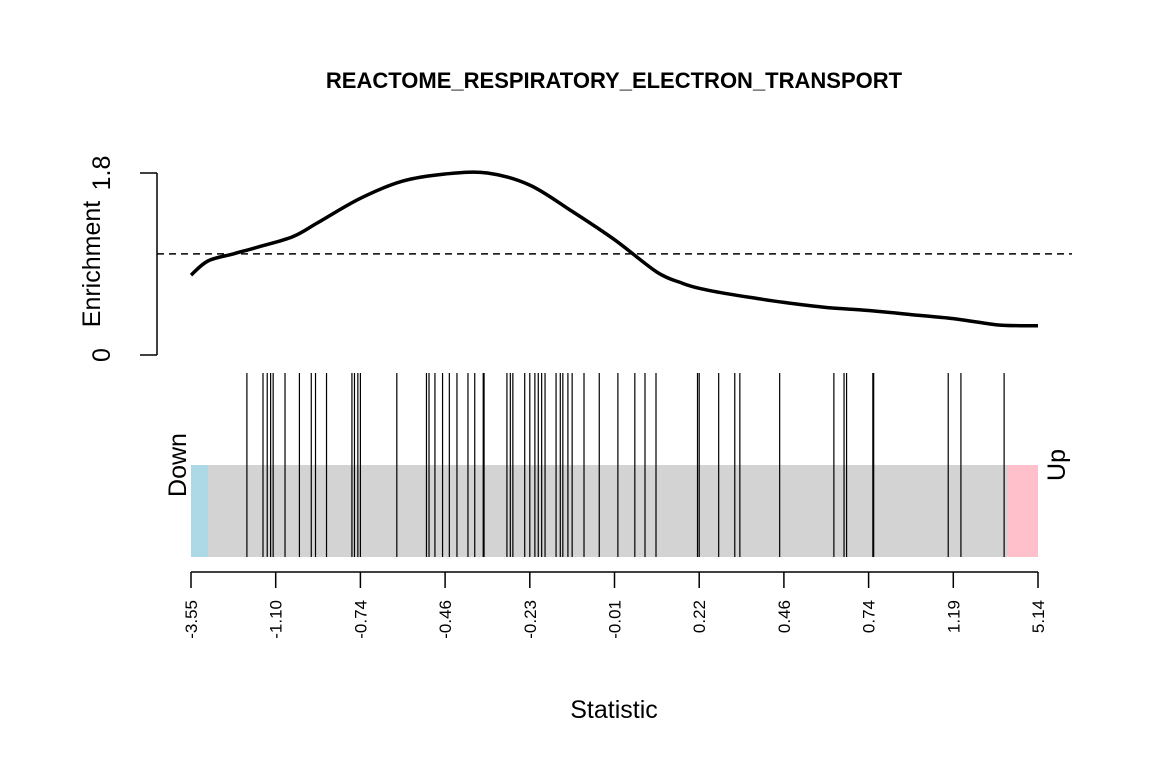 Image resolution: width=1152 pixels, height=768 pixels. What do you see at coordinates (614, 511) in the screenshot?
I see `barcode-background-bar` at bounding box center [614, 511].